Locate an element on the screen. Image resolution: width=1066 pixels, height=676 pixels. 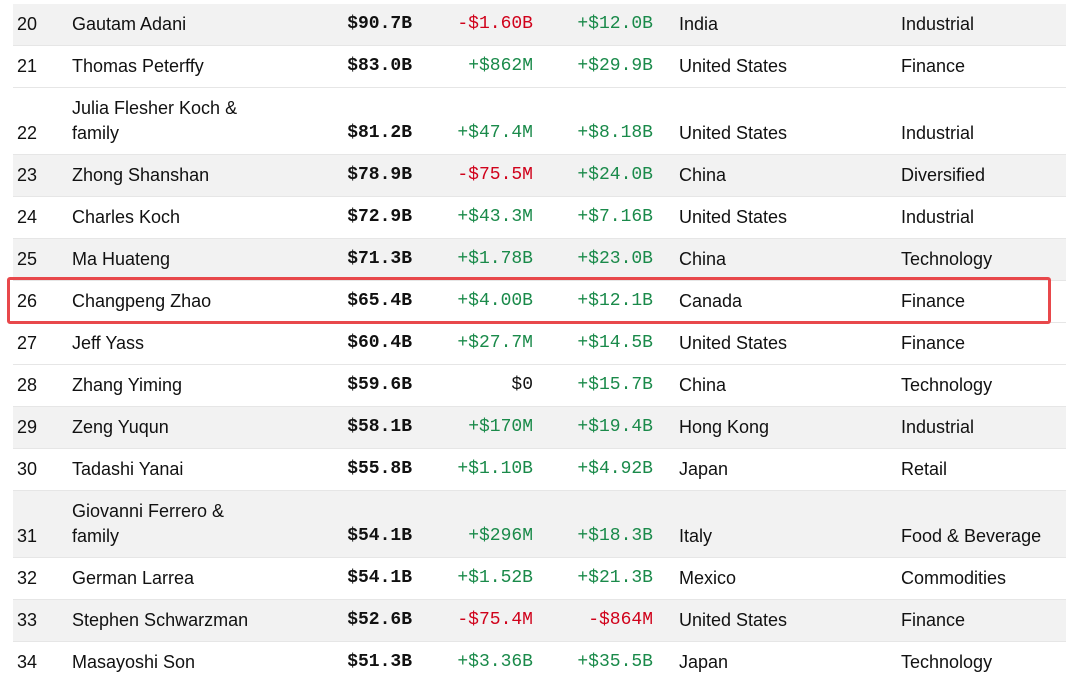
name-cell: Changpeng Zhao is located at coordinates (186, 302).